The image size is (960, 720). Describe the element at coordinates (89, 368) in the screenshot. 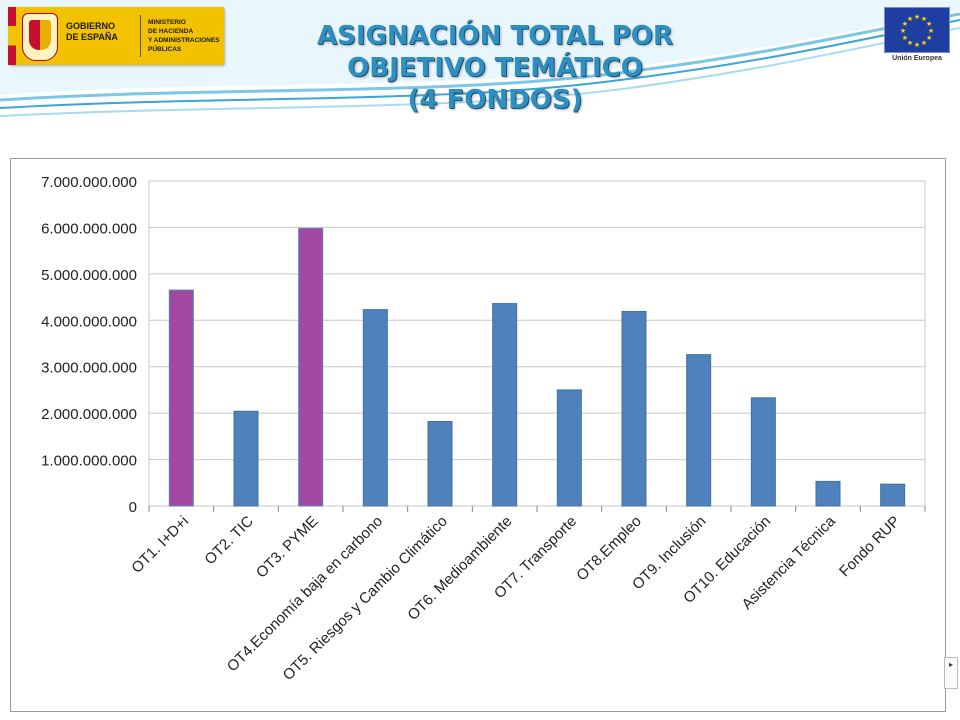

I see `y-tick-label: 3.000.000.000` at that location.